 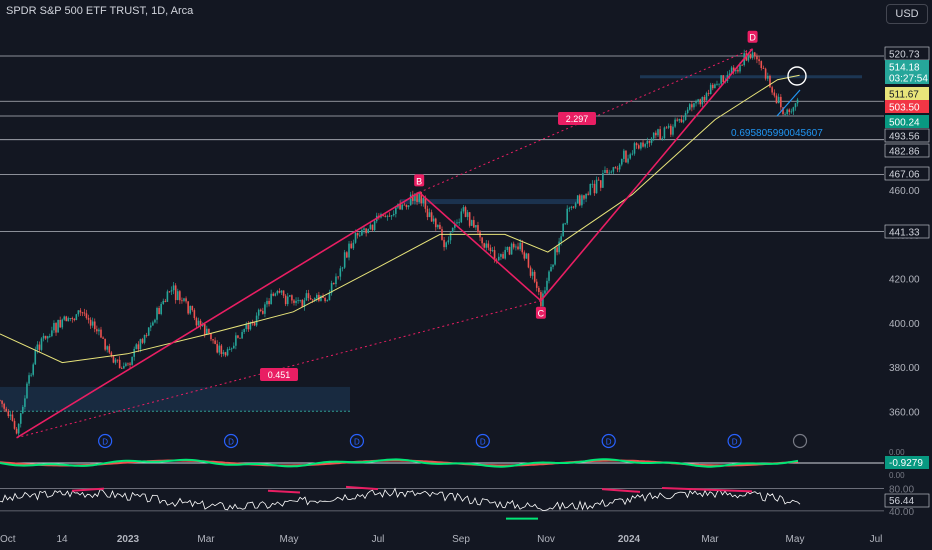 I want to click on indicator1-tick-label: 0.00, so click(x=897, y=452).